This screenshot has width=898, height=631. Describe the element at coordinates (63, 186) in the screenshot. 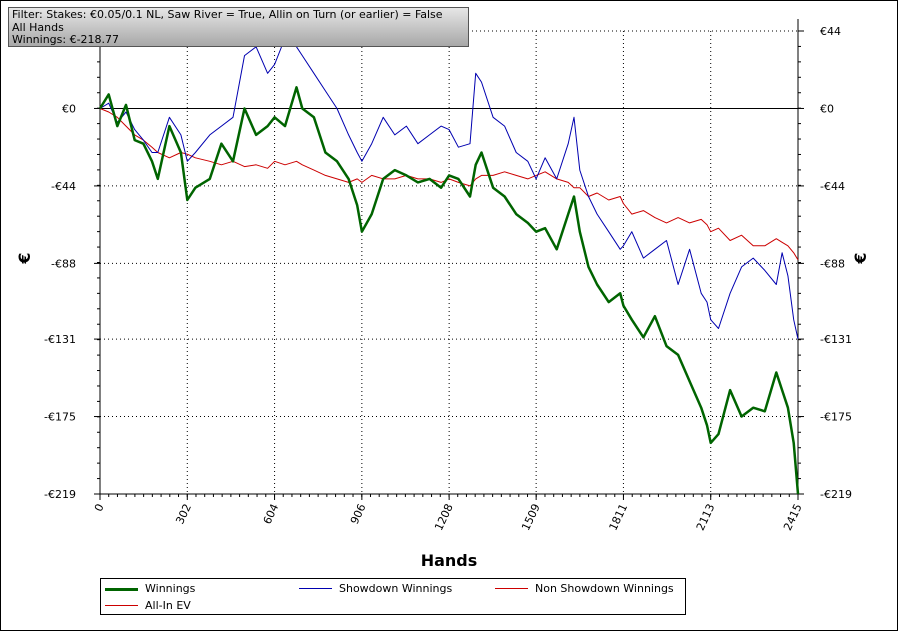

I see `y-tick-label-left: -€44` at that location.